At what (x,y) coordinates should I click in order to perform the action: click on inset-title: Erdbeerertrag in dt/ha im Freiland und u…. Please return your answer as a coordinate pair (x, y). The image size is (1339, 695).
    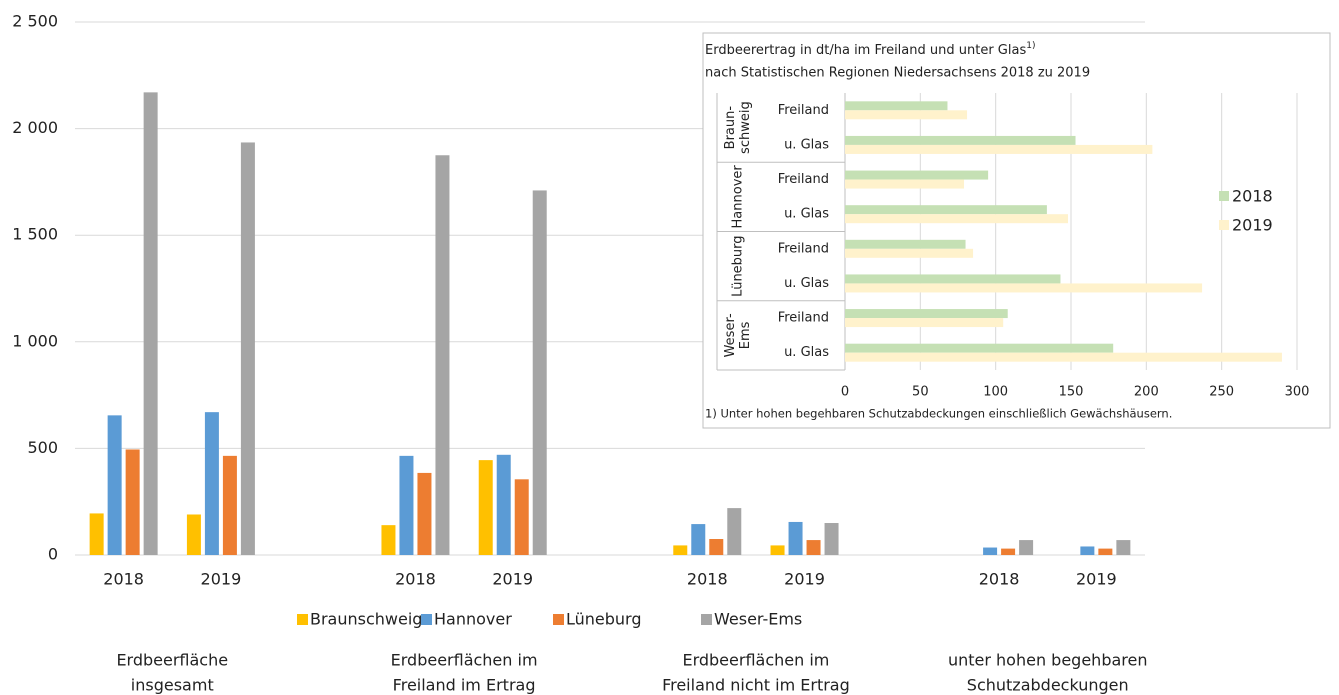
    Looking at the image, I should click on (870, 49).